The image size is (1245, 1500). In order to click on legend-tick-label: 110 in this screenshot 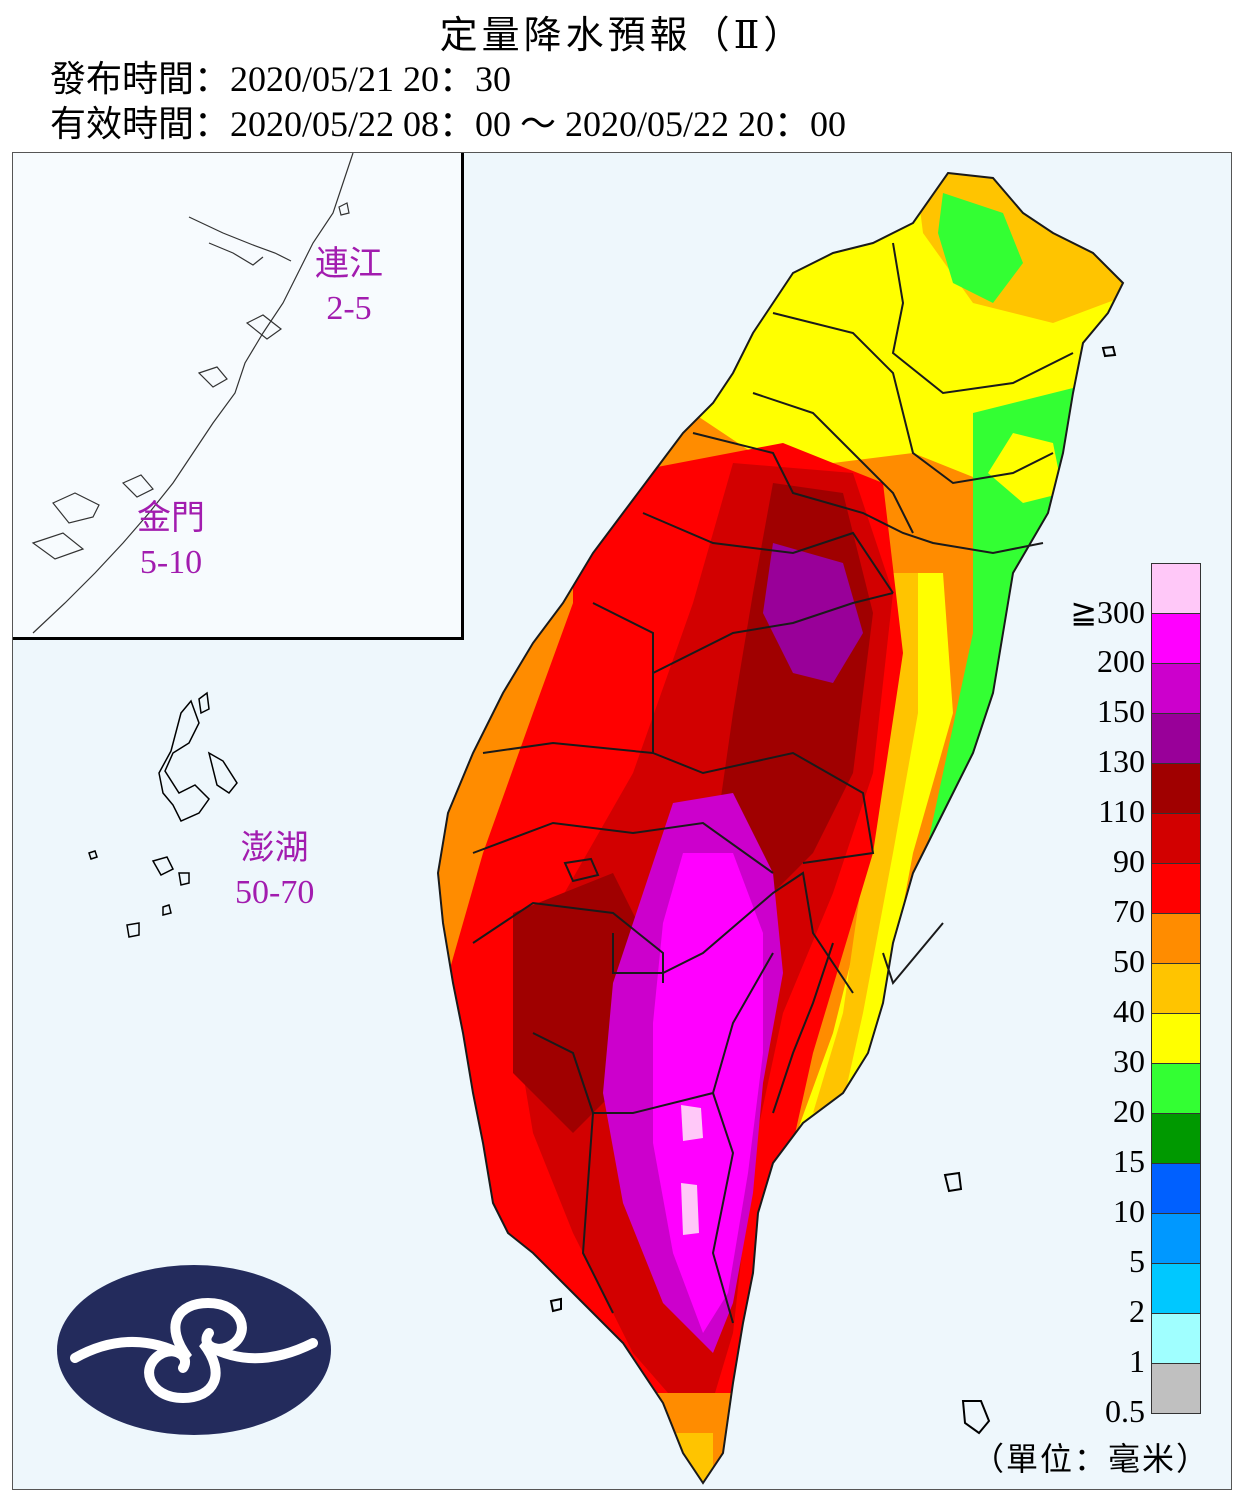, I will do `click(1121, 811)`.